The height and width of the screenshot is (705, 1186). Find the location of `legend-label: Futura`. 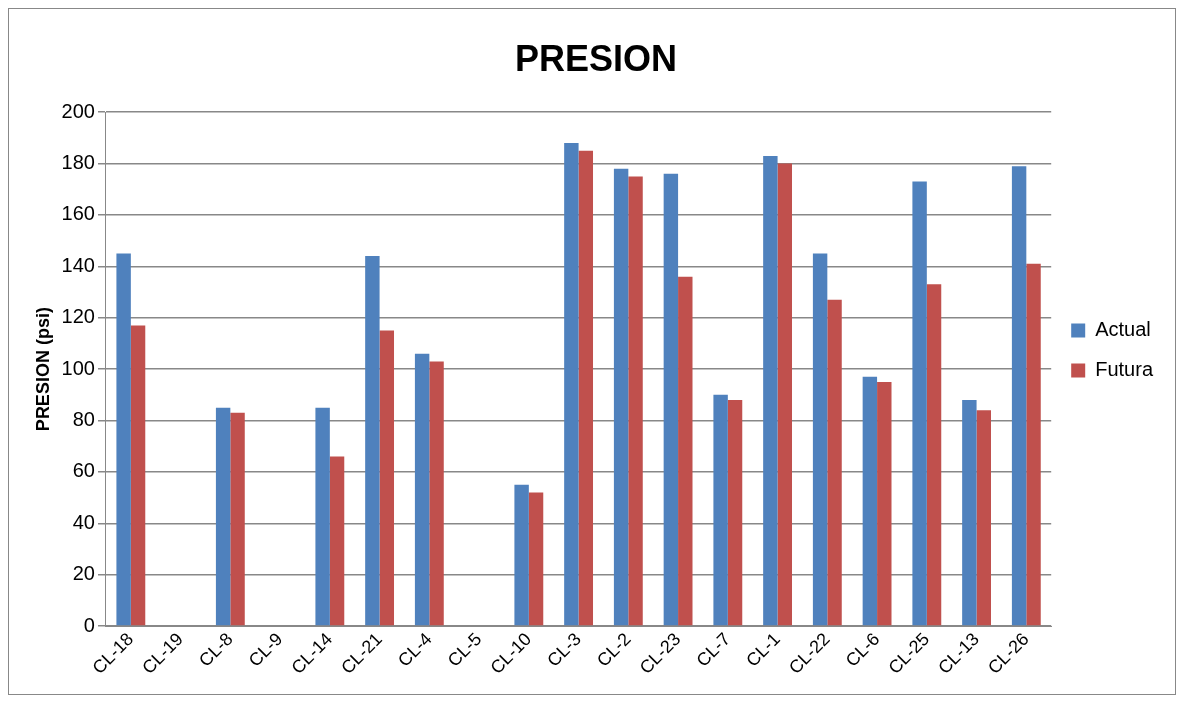

legend-label: Futura is located at coordinates (1124, 369).